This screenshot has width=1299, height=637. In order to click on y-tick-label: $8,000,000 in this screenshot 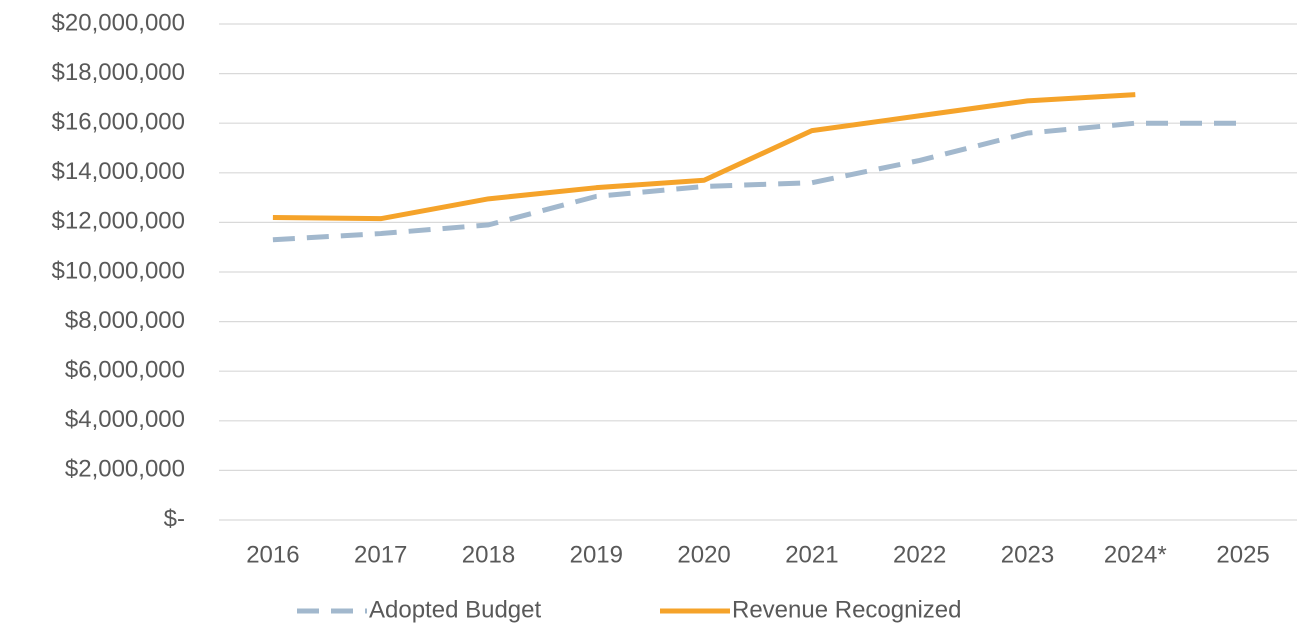, I will do `click(125, 320)`.